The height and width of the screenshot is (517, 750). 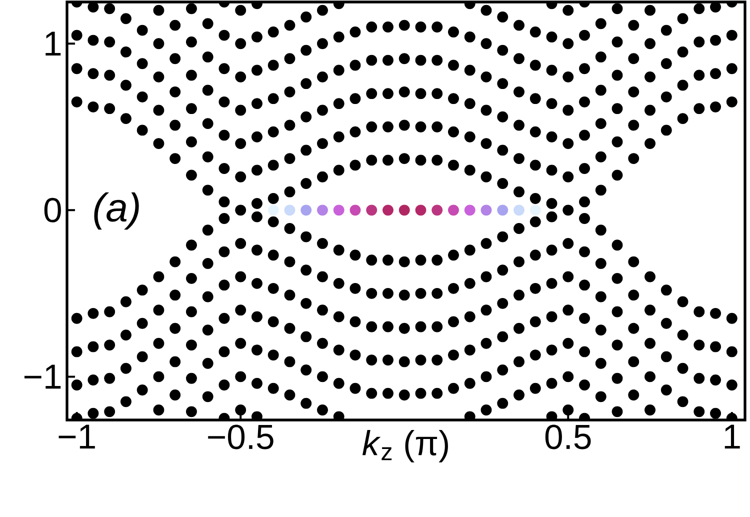 What do you see at coordinates (42, 376) in the screenshot?
I see `y-tick-label: −1` at bounding box center [42, 376].